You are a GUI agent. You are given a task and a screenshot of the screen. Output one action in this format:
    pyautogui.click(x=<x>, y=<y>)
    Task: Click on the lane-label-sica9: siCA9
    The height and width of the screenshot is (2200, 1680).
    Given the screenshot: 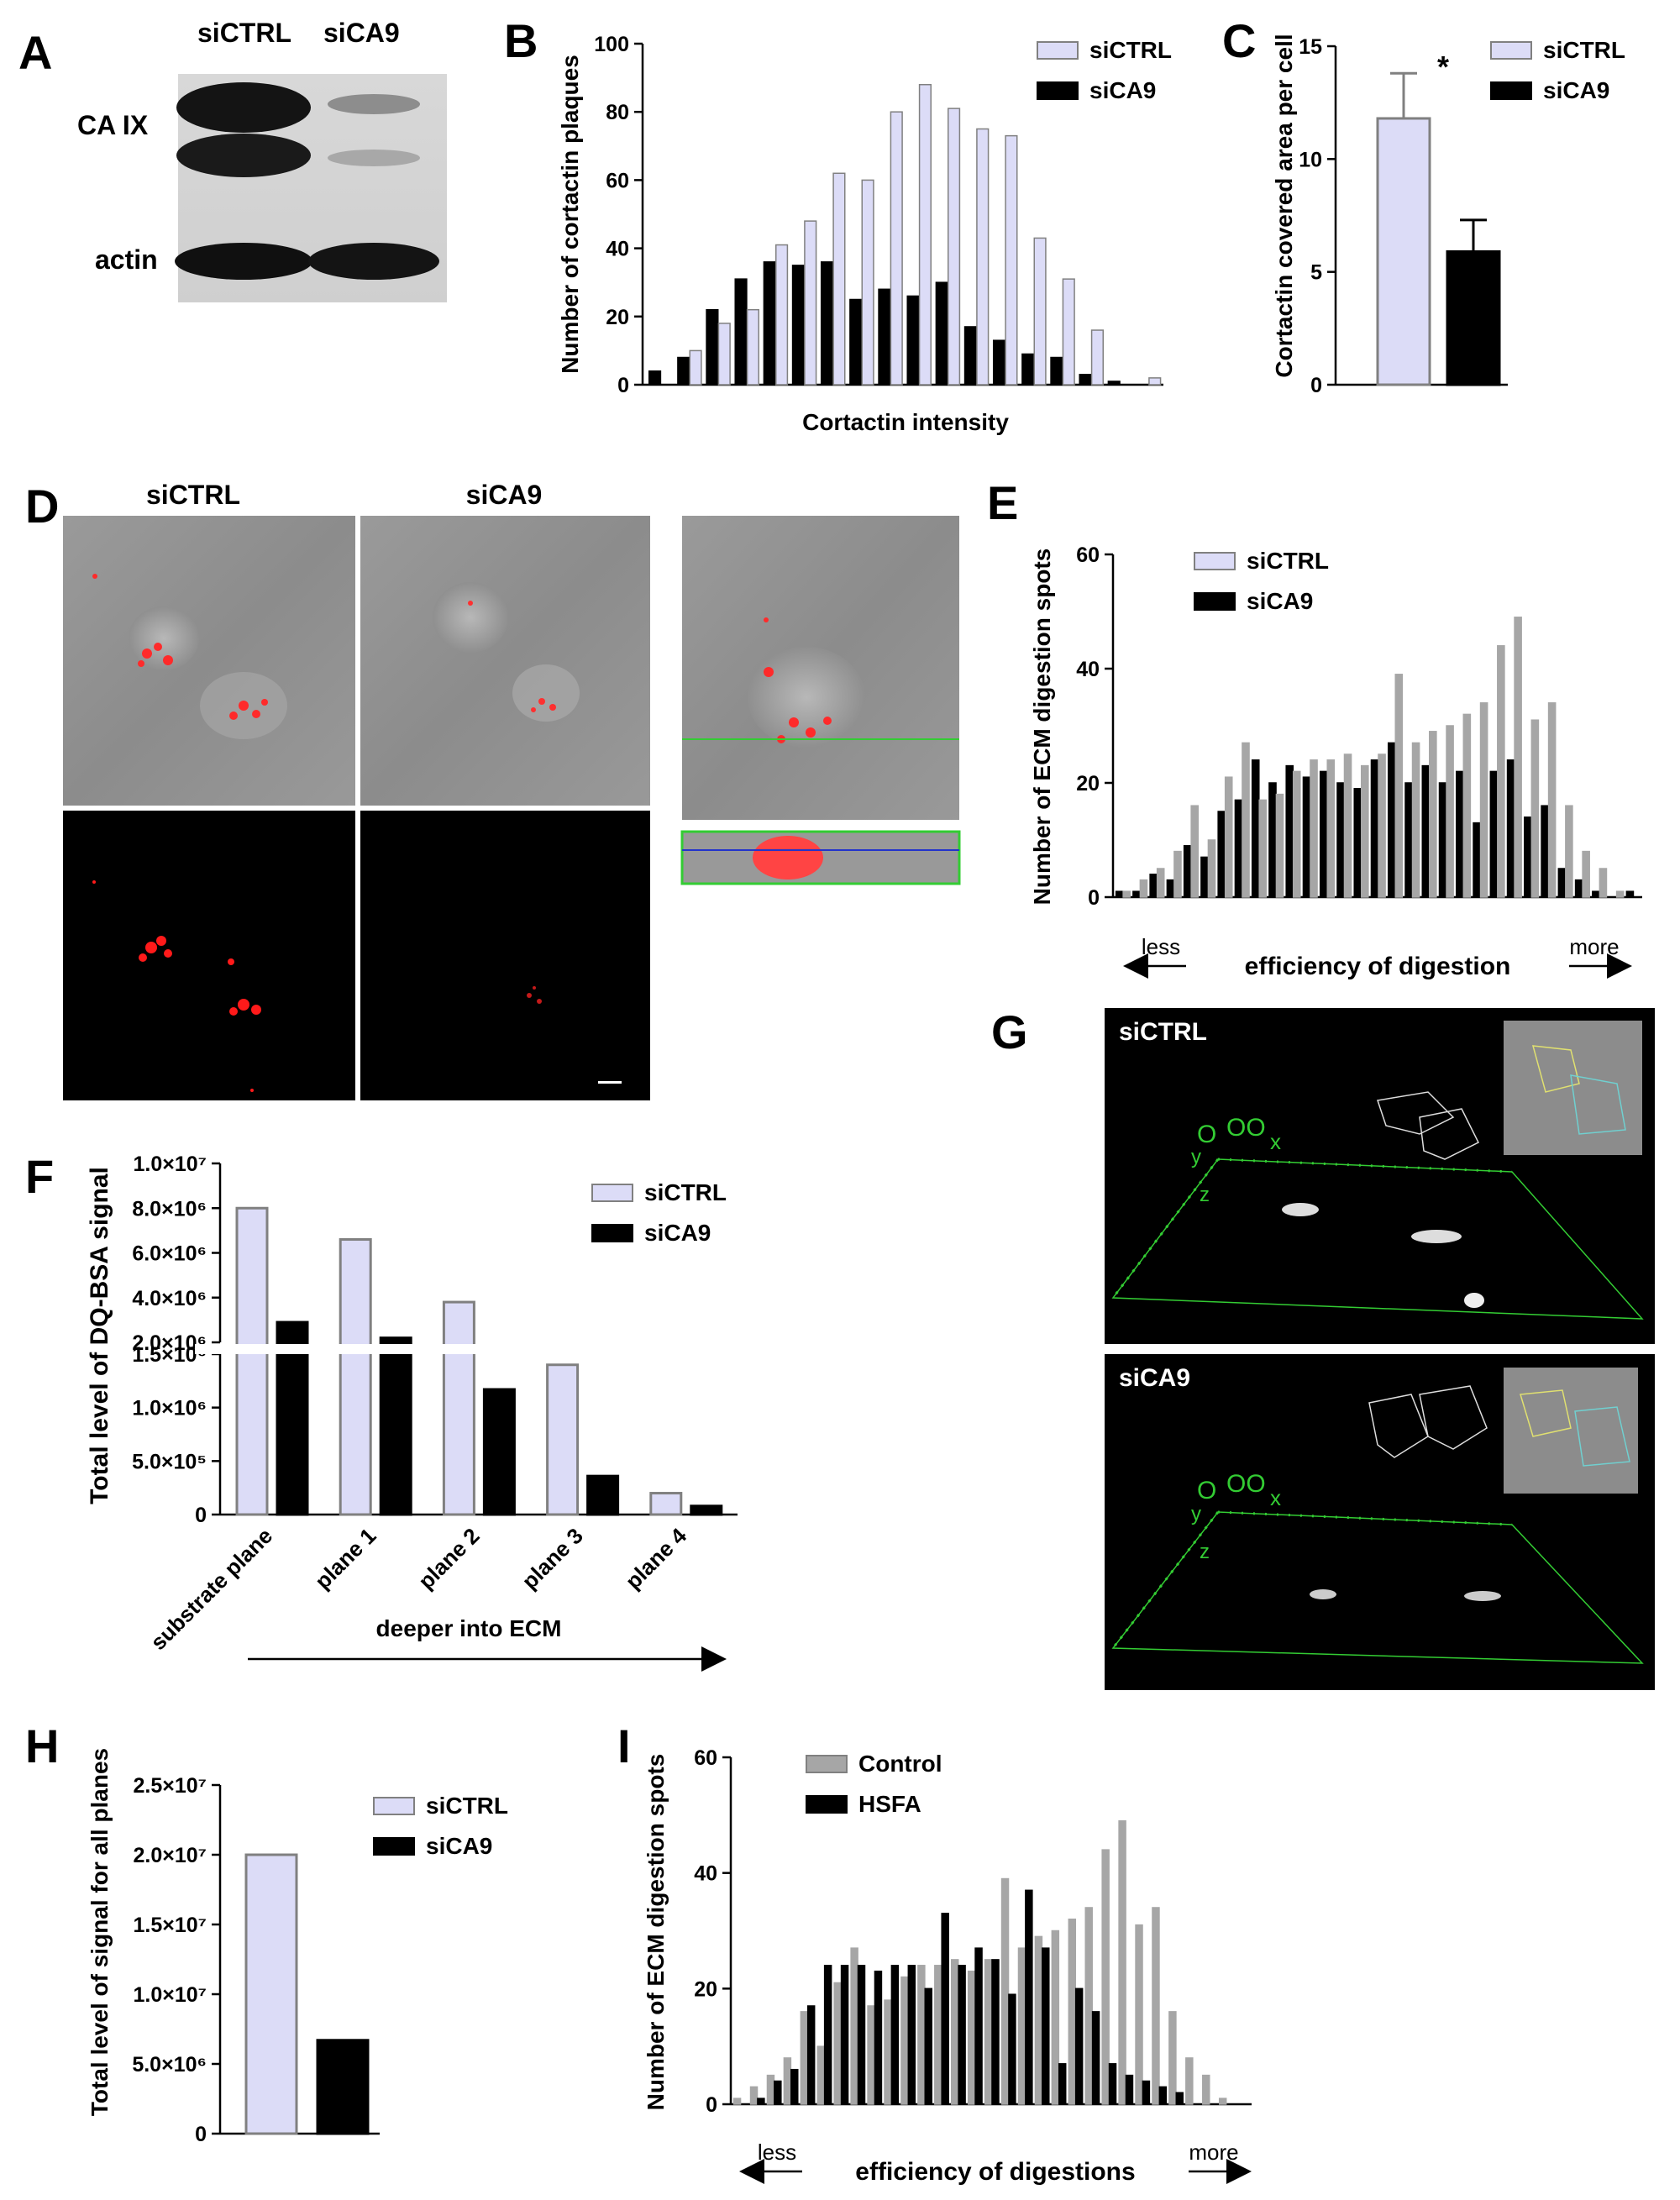 What is the action you would take?
    pyautogui.click(x=361, y=33)
    